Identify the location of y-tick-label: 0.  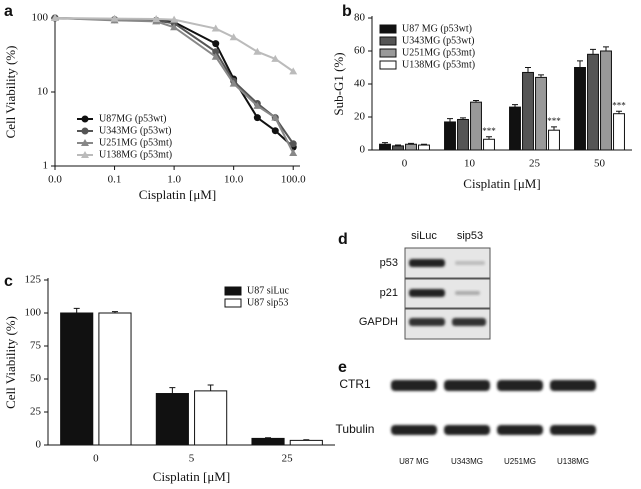
(363, 150).